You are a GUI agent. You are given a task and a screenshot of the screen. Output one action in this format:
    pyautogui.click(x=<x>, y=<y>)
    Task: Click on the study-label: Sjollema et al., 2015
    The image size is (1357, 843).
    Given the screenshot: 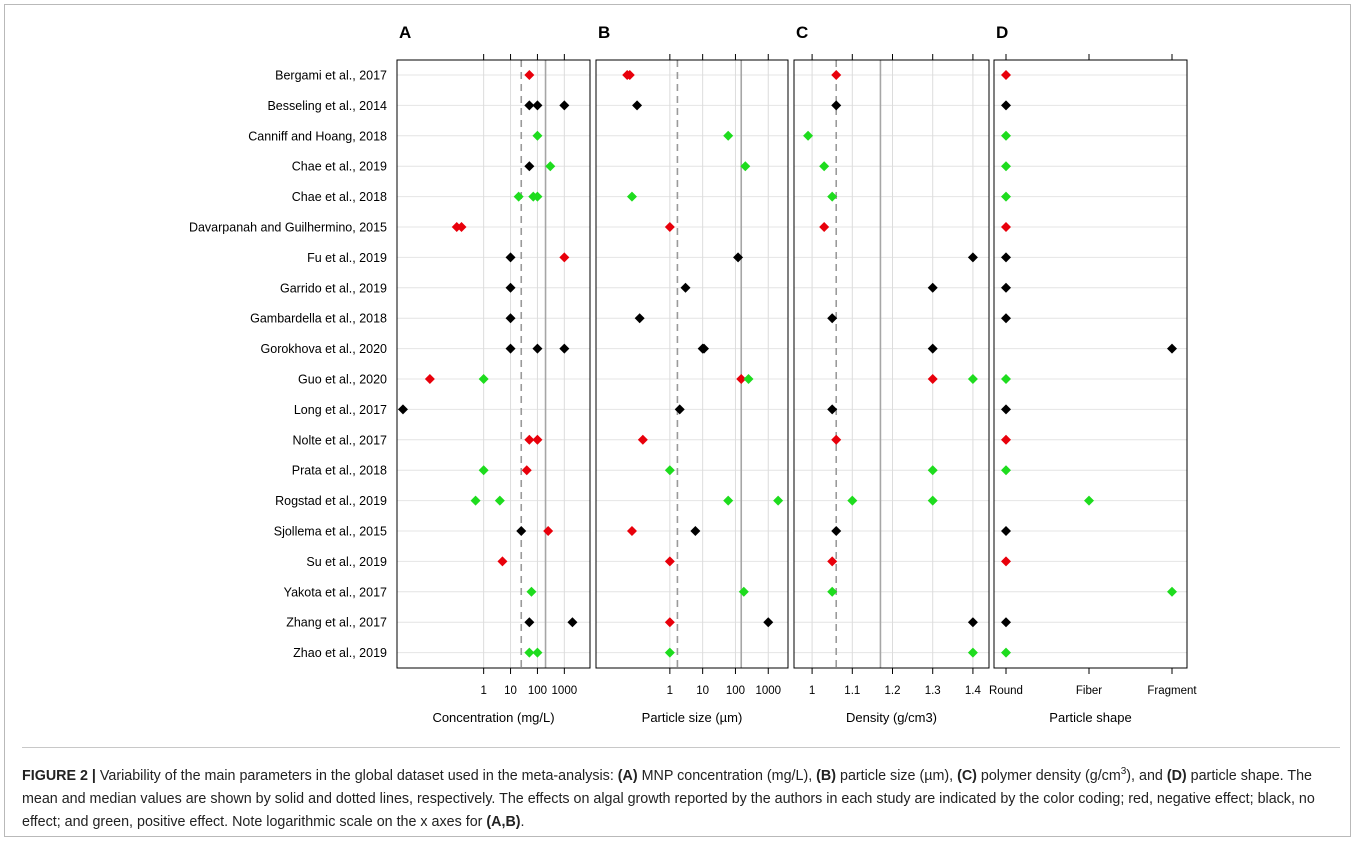 What is the action you would take?
    pyautogui.click(x=330, y=532)
    